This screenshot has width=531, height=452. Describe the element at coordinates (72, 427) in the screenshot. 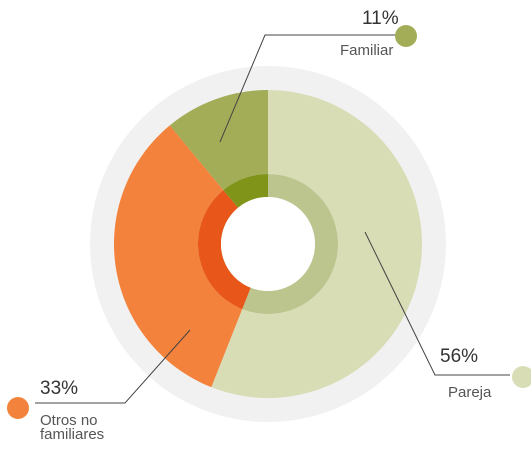

I see `category-label: Otros no familiares` at that location.